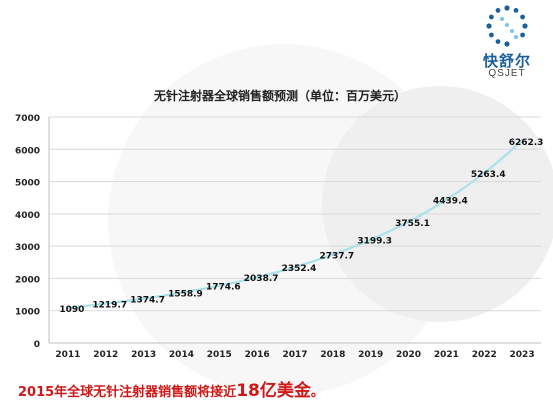 This screenshot has width=553, height=401. What do you see at coordinates (181, 355) in the screenshot?
I see `x-tick-label: 2014` at bounding box center [181, 355].